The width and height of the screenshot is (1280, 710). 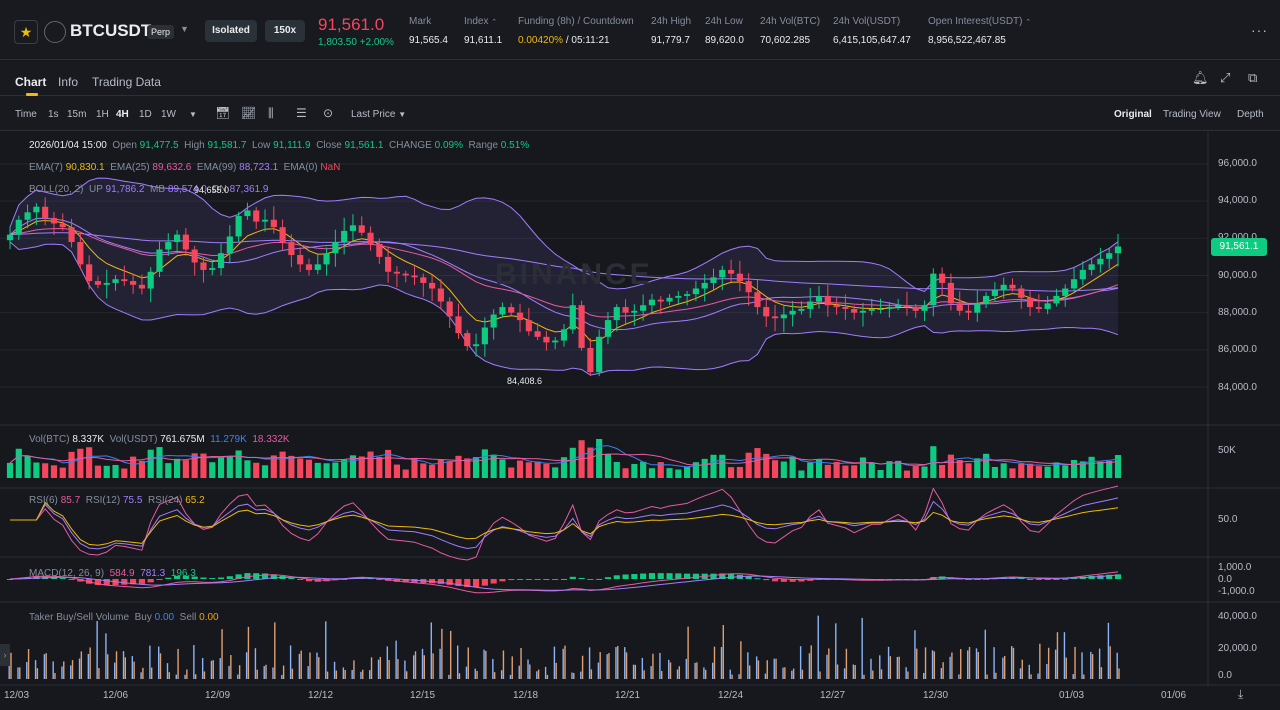 What do you see at coordinates (122, 114) in the screenshot?
I see `interval-4h: 4H` at bounding box center [122, 114].